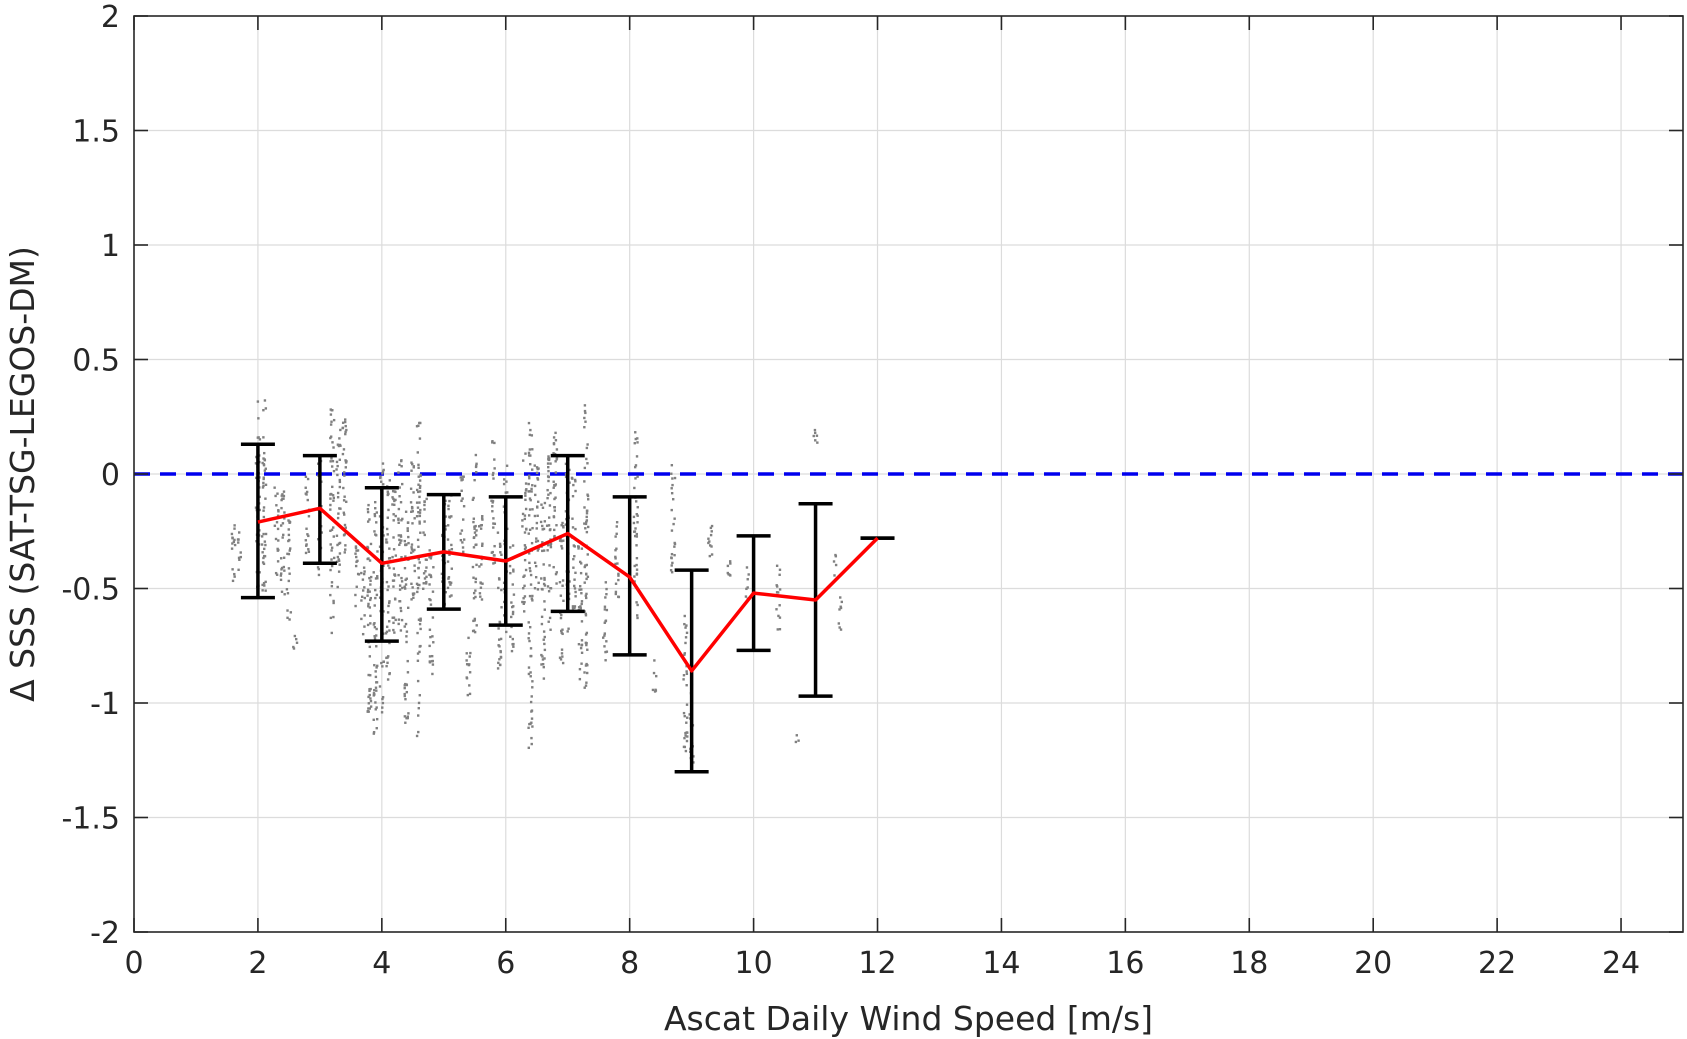  I want to click on y-tick-label-6: 1, so click(110, 246).